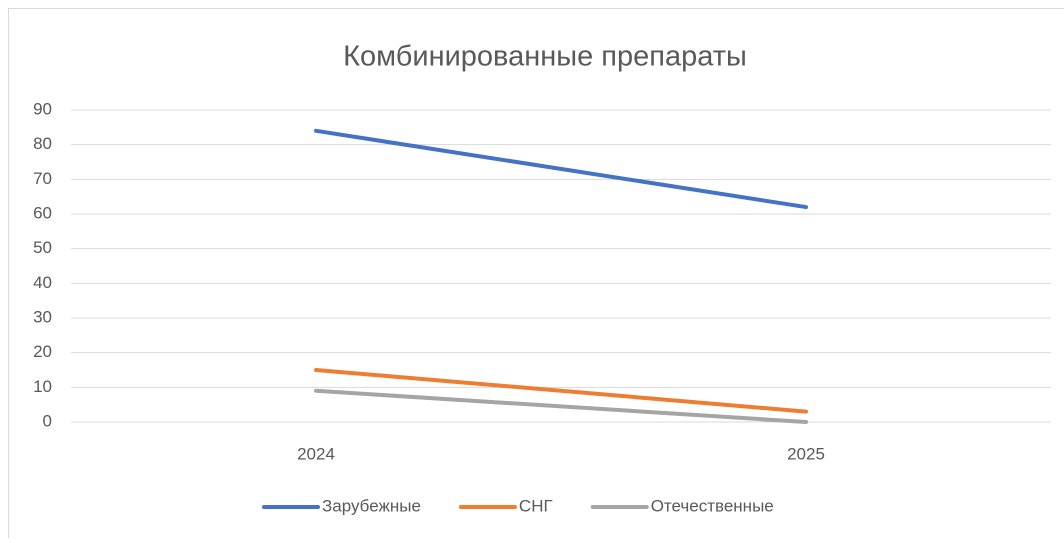  I want to click on y-tick-label: 10, so click(42, 386).